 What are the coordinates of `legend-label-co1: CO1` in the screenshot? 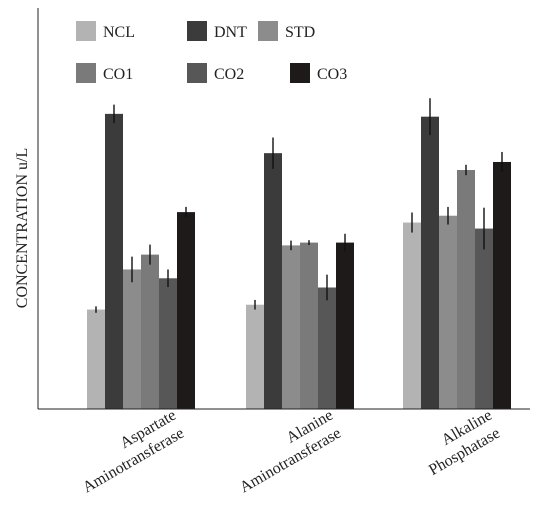 It's located at (118, 74).